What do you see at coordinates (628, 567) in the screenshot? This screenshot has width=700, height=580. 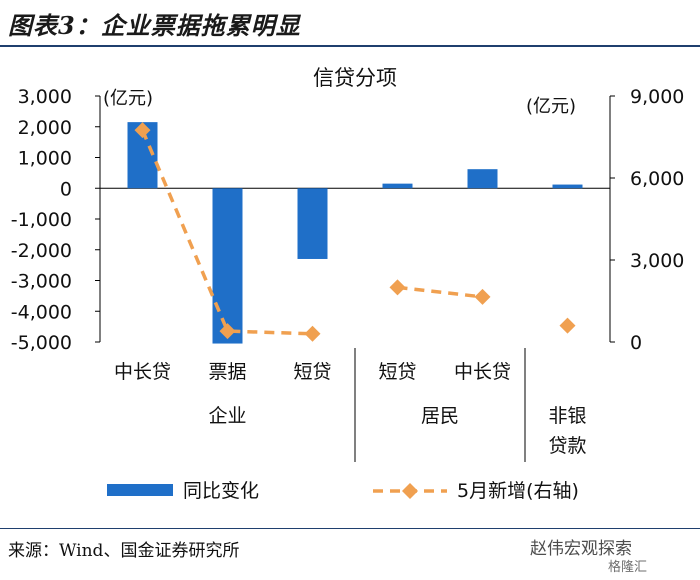 I see `watermark-logo: 格隆汇` at bounding box center [628, 567].